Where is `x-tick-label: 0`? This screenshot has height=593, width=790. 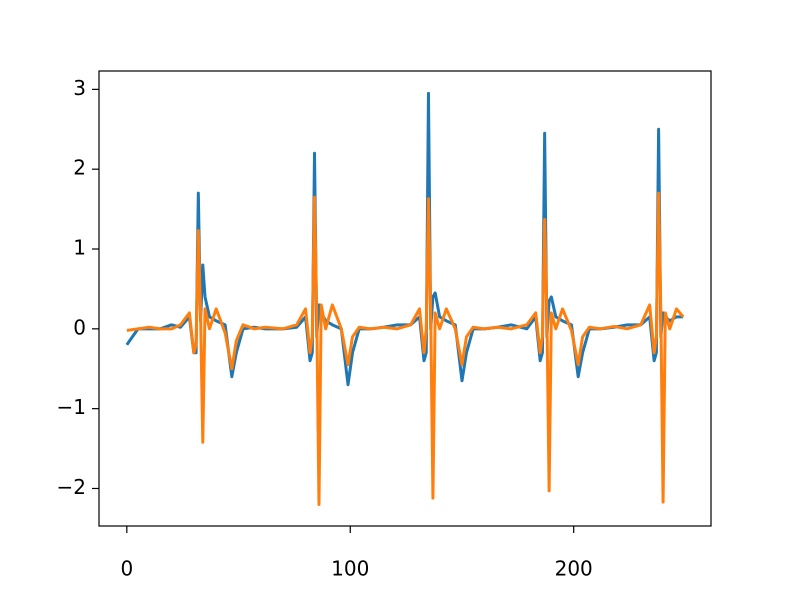
x-tick-label: 0 is located at coordinates (126, 569).